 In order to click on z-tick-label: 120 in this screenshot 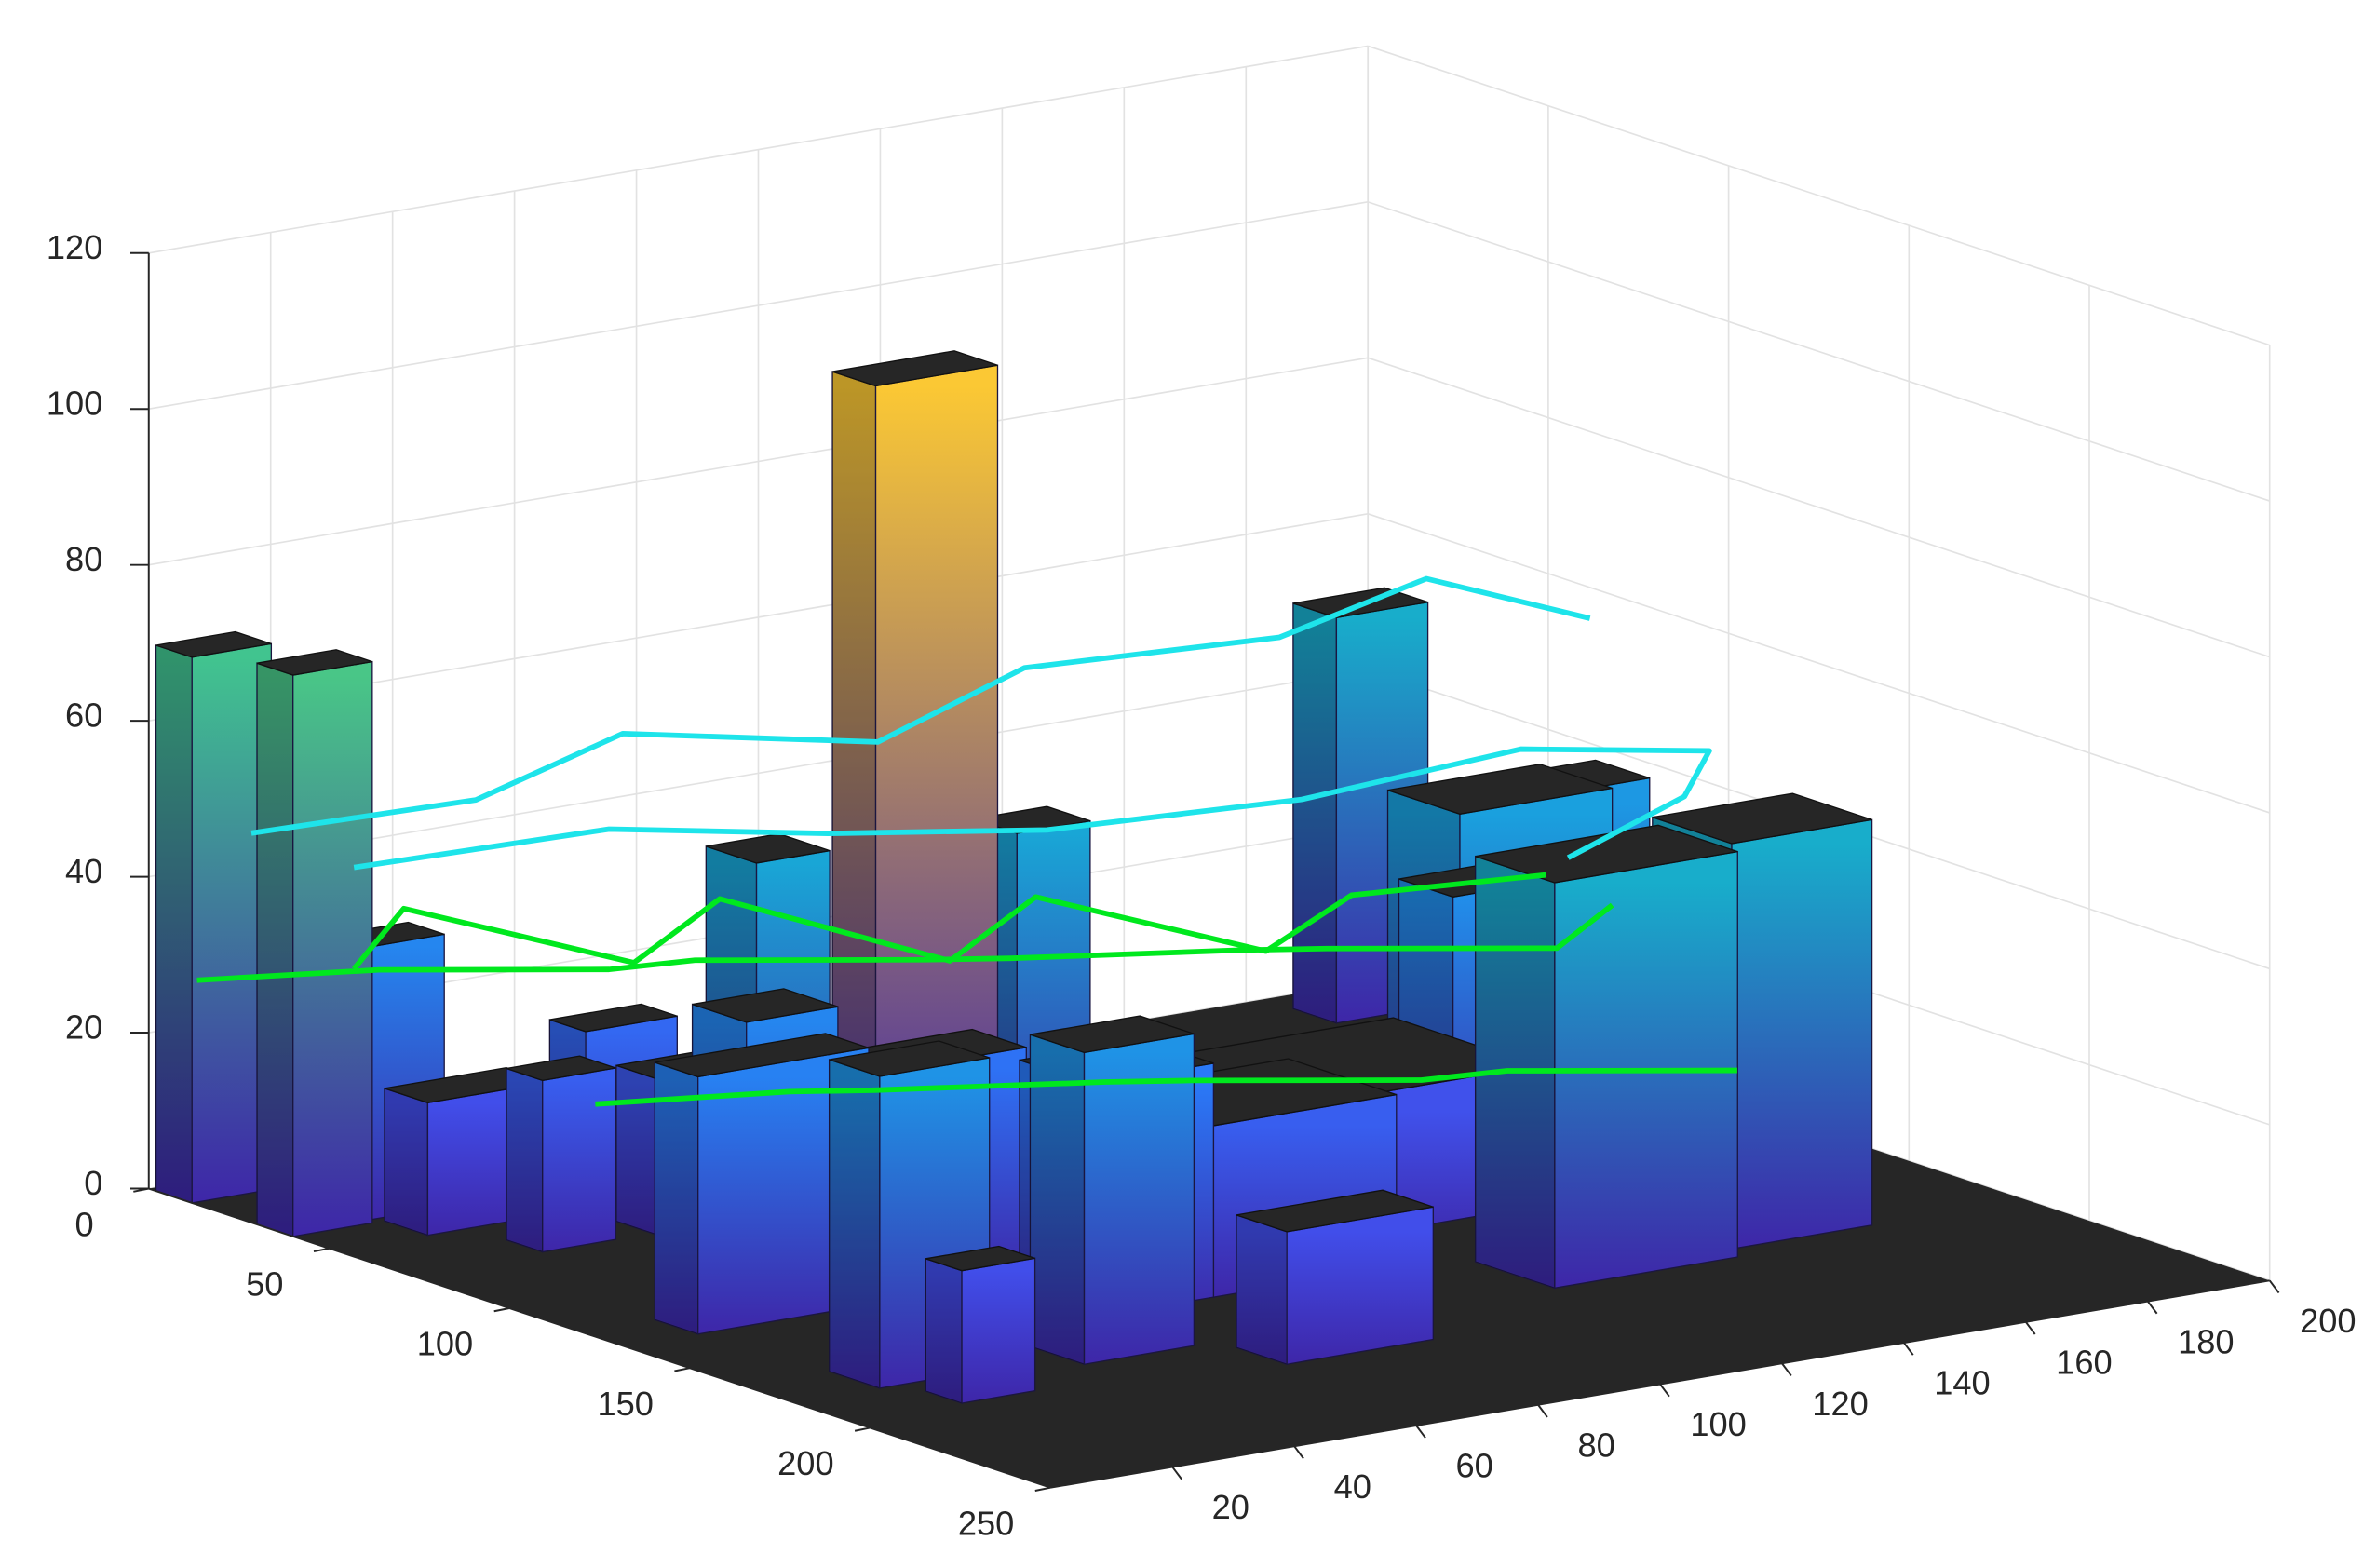, I will do `click(74, 247)`.